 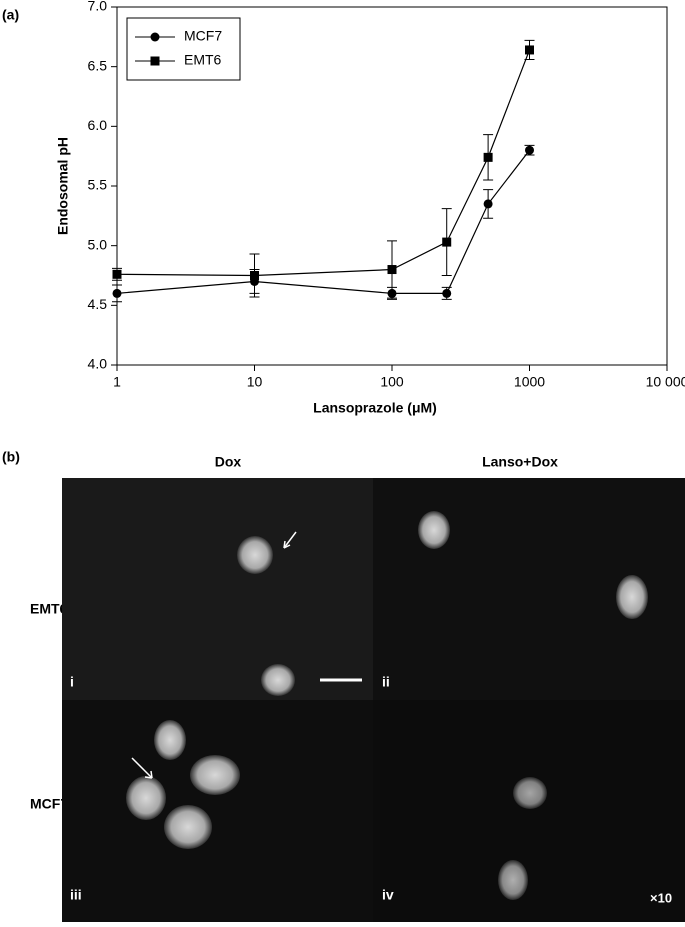 I want to click on tile-label: iii, so click(x=76, y=895).